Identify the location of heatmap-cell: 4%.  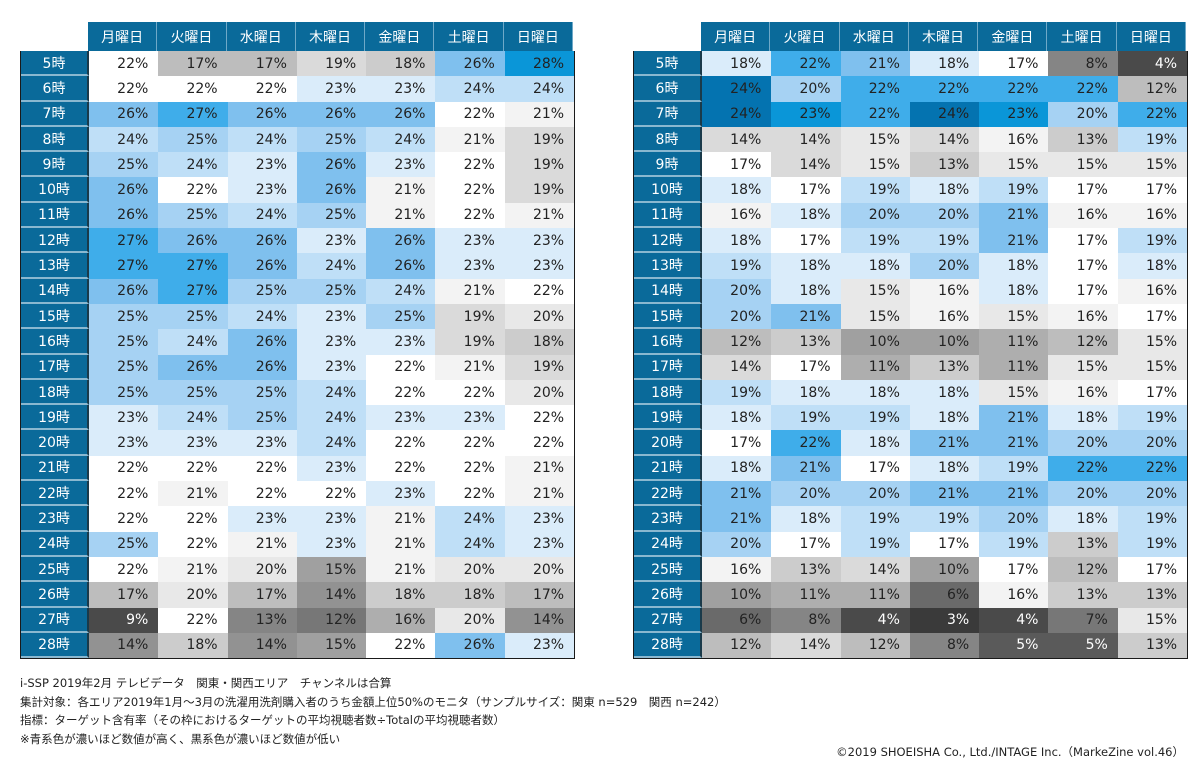
(1152, 64).